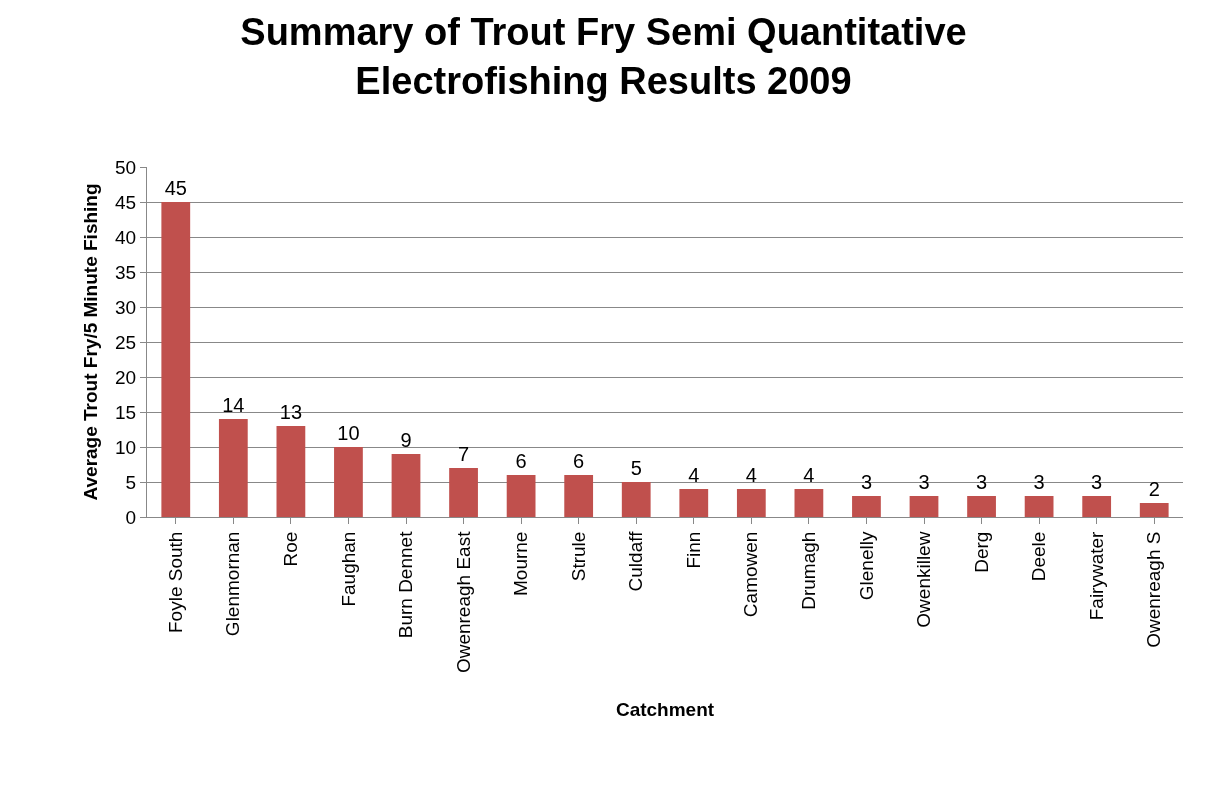  What do you see at coordinates (126, 237) in the screenshot?
I see `y-tick-label: 40` at bounding box center [126, 237].